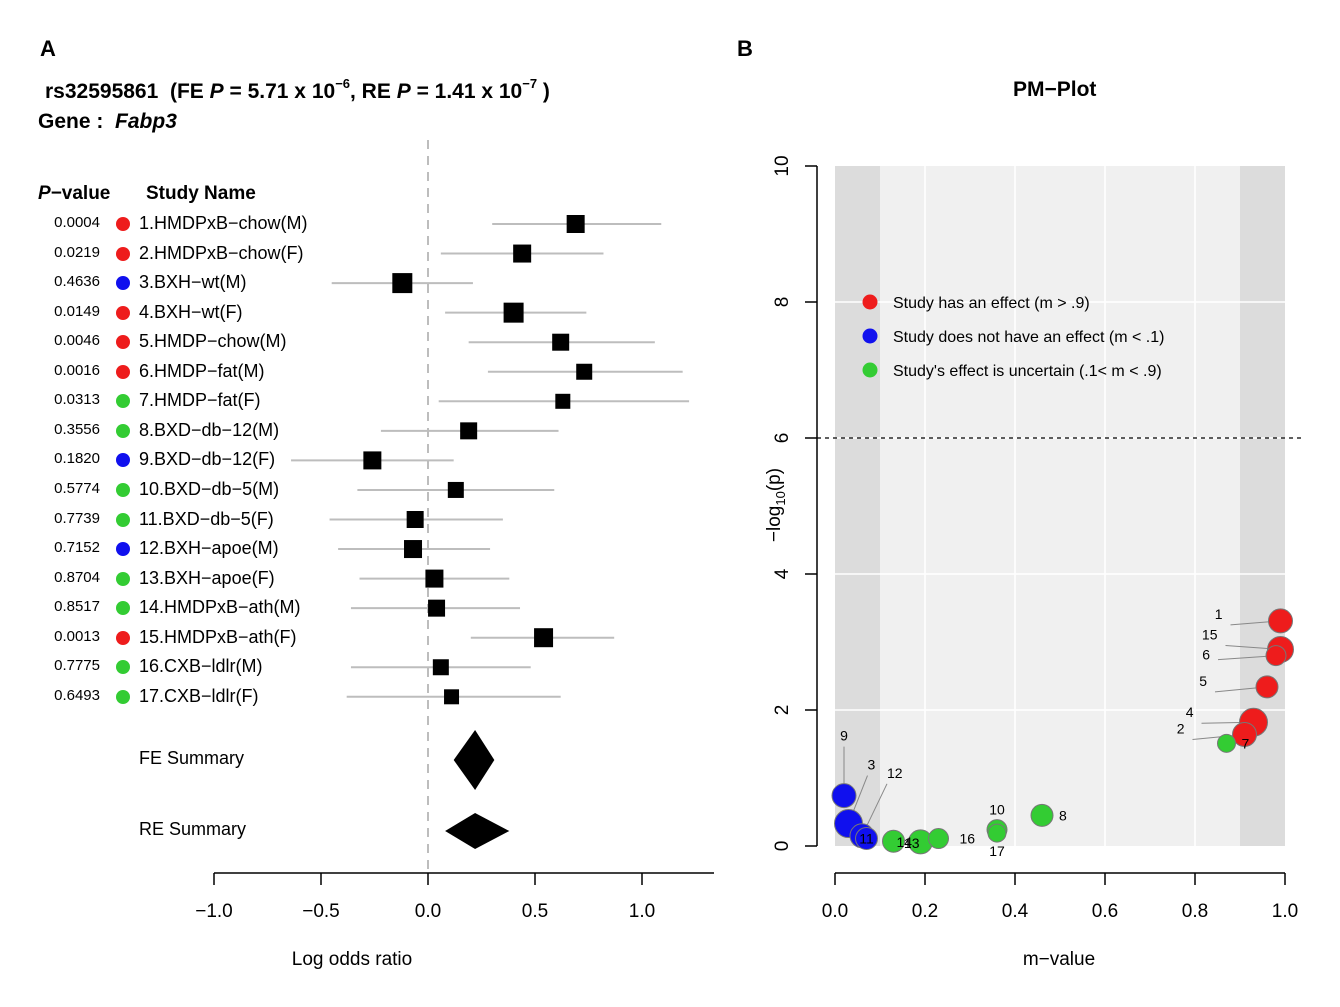 The image size is (1340, 1007). What do you see at coordinates (77, 282) in the screenshot?
I see `study-pvalue: 0.4636` at bounding box center [77, 282].